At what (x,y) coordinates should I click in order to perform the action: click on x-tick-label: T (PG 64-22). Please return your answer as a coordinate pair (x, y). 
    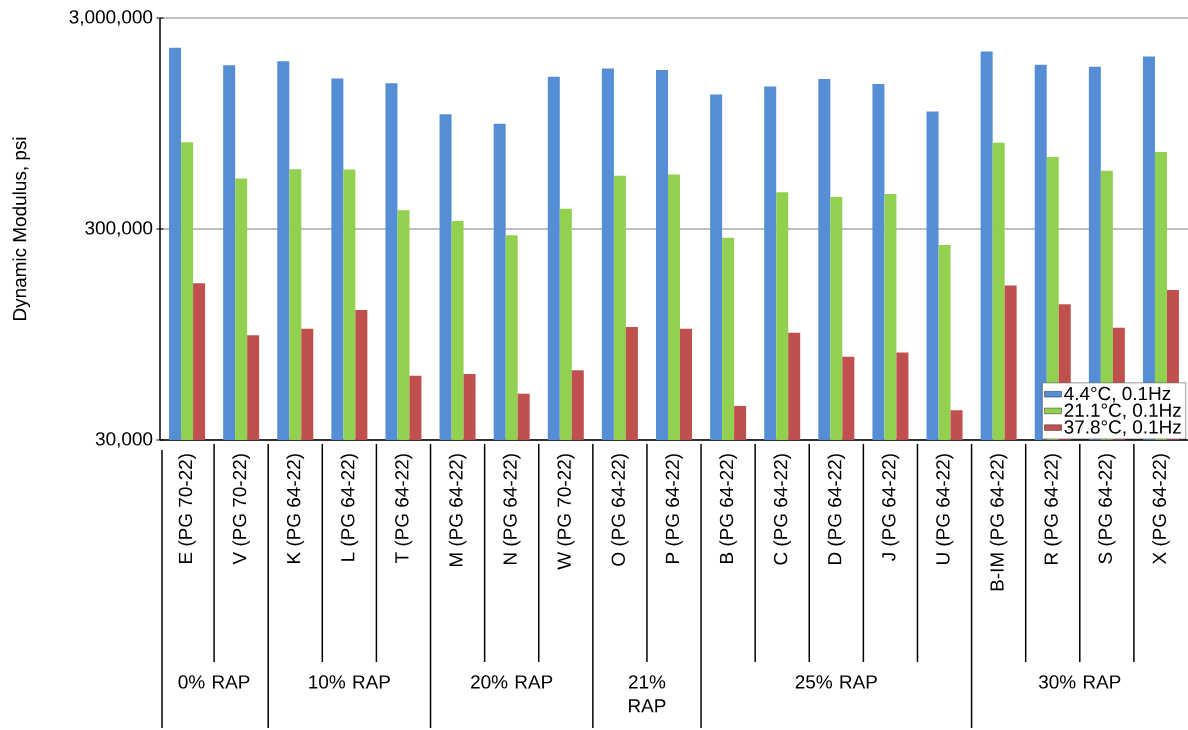
    Looking at the image, I should click on (403, 509).